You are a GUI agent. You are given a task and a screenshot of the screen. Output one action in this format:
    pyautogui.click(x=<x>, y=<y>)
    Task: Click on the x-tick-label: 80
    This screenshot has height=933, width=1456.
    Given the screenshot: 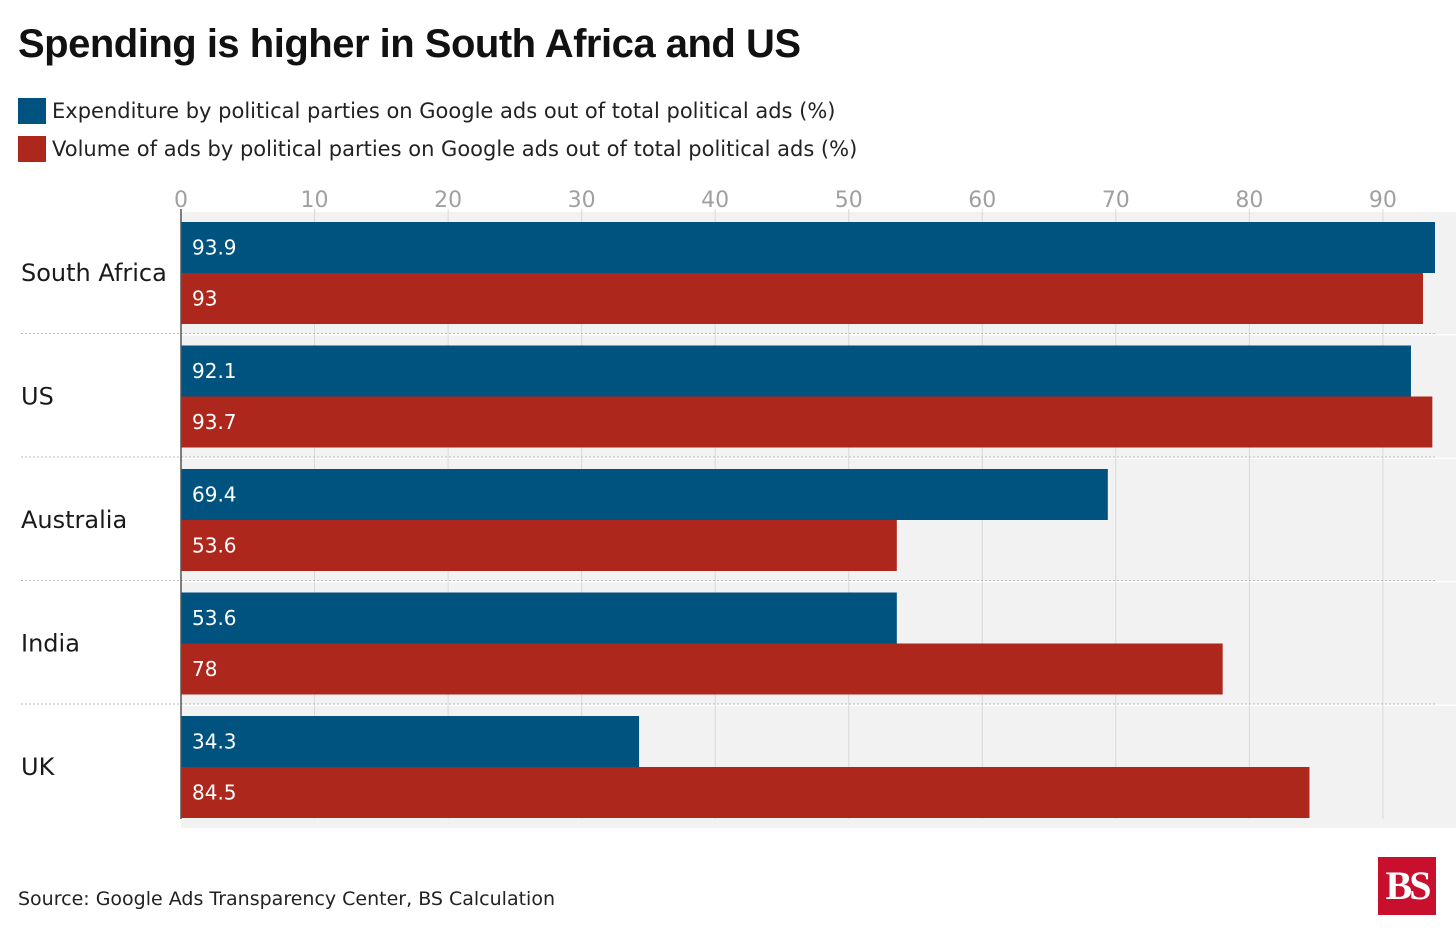 What is the action you would take?
    pyautogui.click(x=1249, y=200)
    